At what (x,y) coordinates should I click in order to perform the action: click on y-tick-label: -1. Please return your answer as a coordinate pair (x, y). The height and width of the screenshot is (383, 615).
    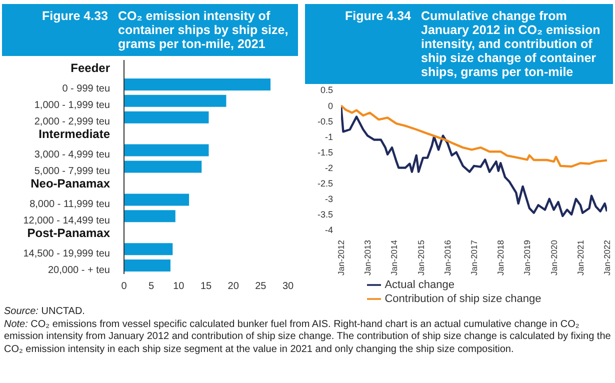
    Looking at the image, I should click on (328, 137).